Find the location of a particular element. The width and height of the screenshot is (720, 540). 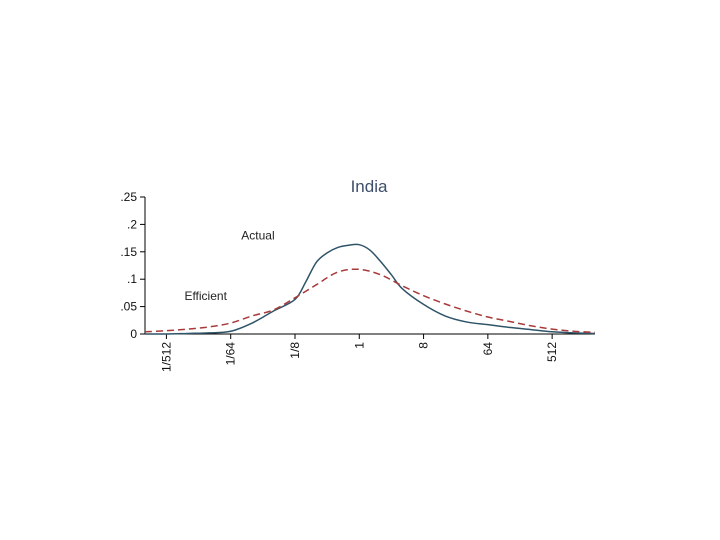

series-line-efficient is located at coordinates (370, 301).